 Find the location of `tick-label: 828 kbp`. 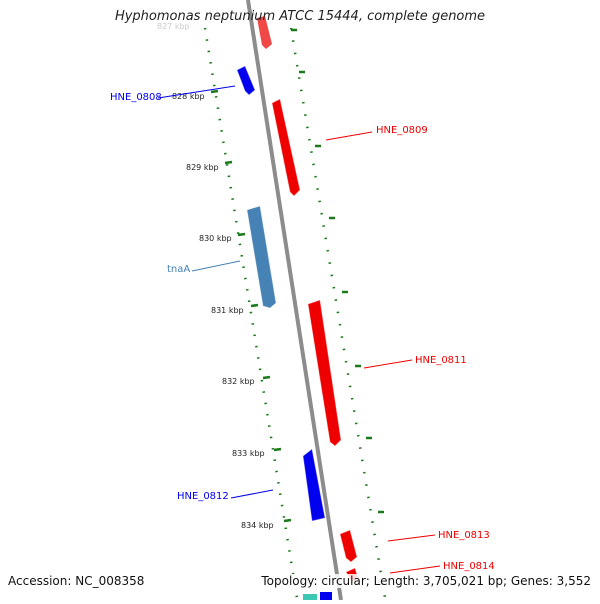

tick-label: 828 kbp is located at coordinates (188, 96).